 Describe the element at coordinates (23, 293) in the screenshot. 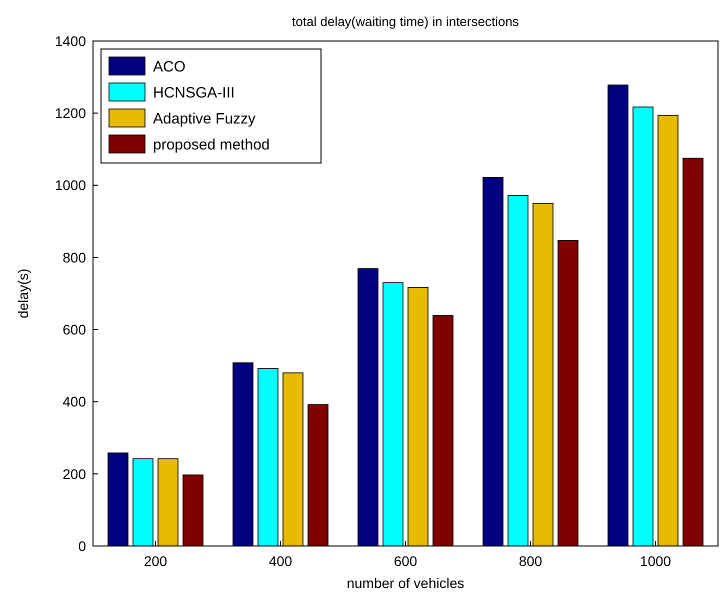

I see `y-axis-title: delay(s)` at that location.